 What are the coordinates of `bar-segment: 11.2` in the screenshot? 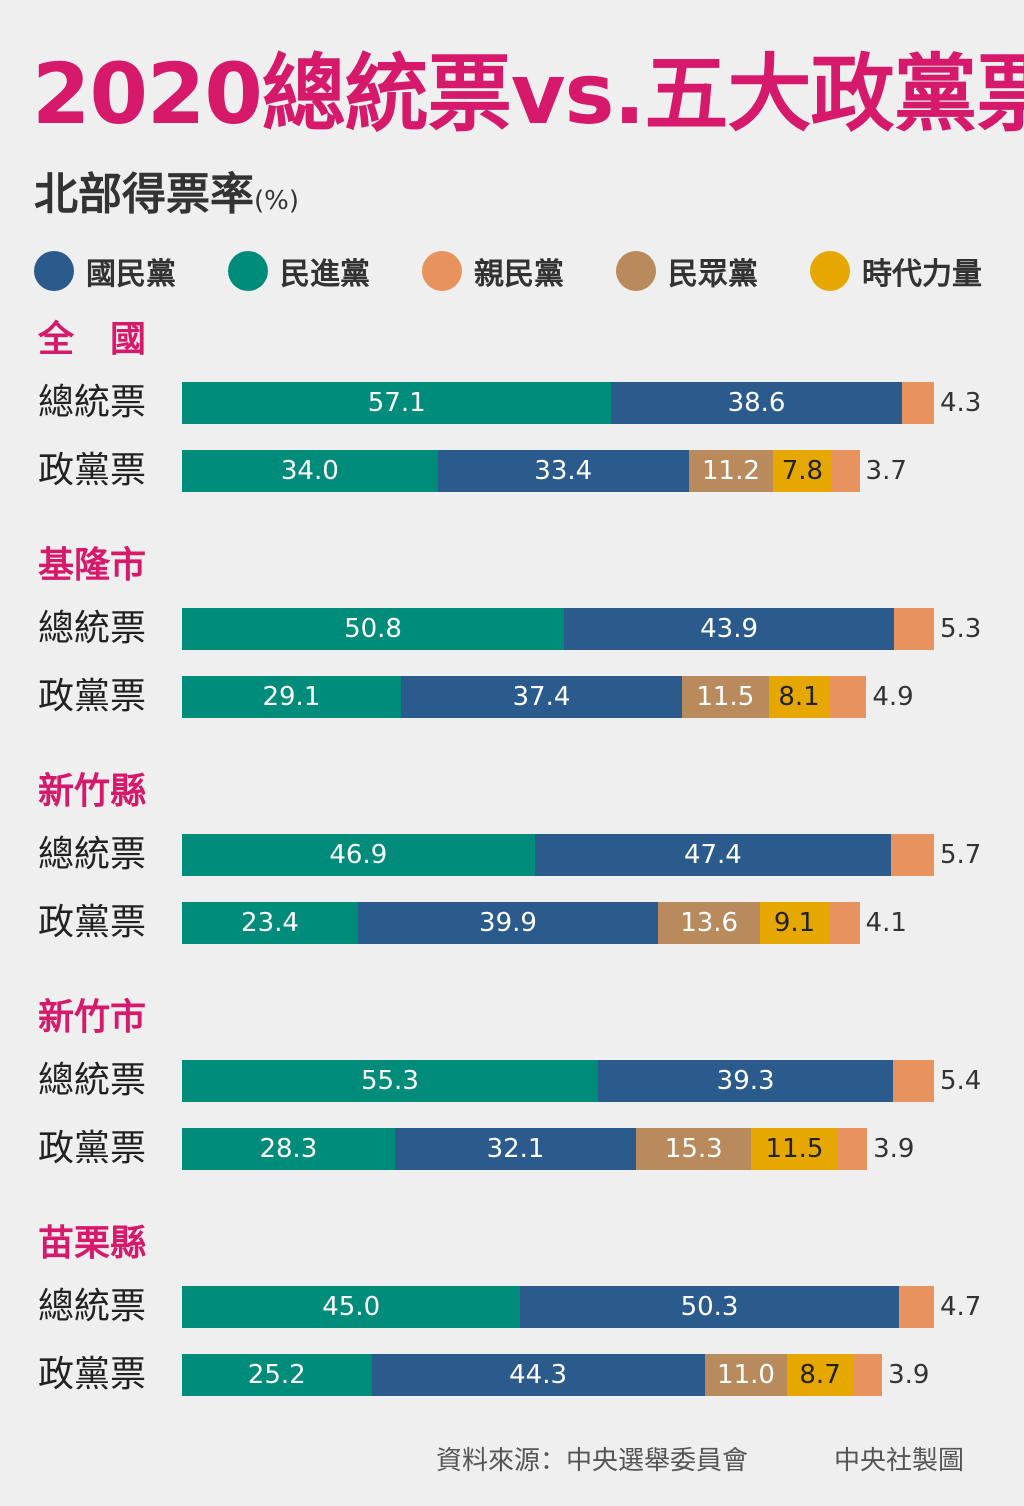 It's located at (731, 471).